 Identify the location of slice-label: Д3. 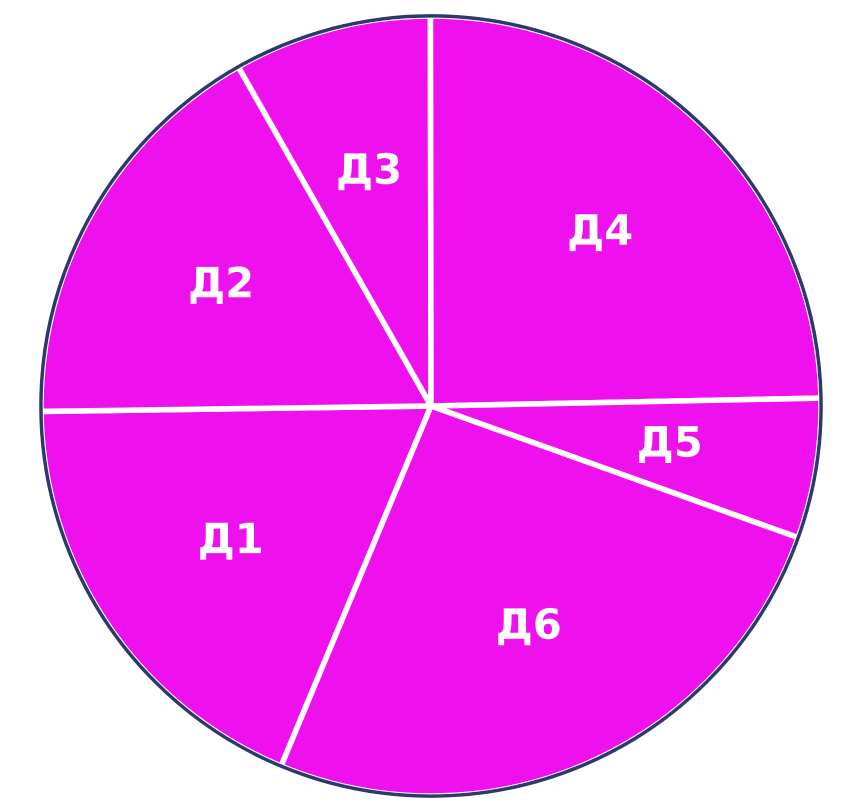
(368, 171).